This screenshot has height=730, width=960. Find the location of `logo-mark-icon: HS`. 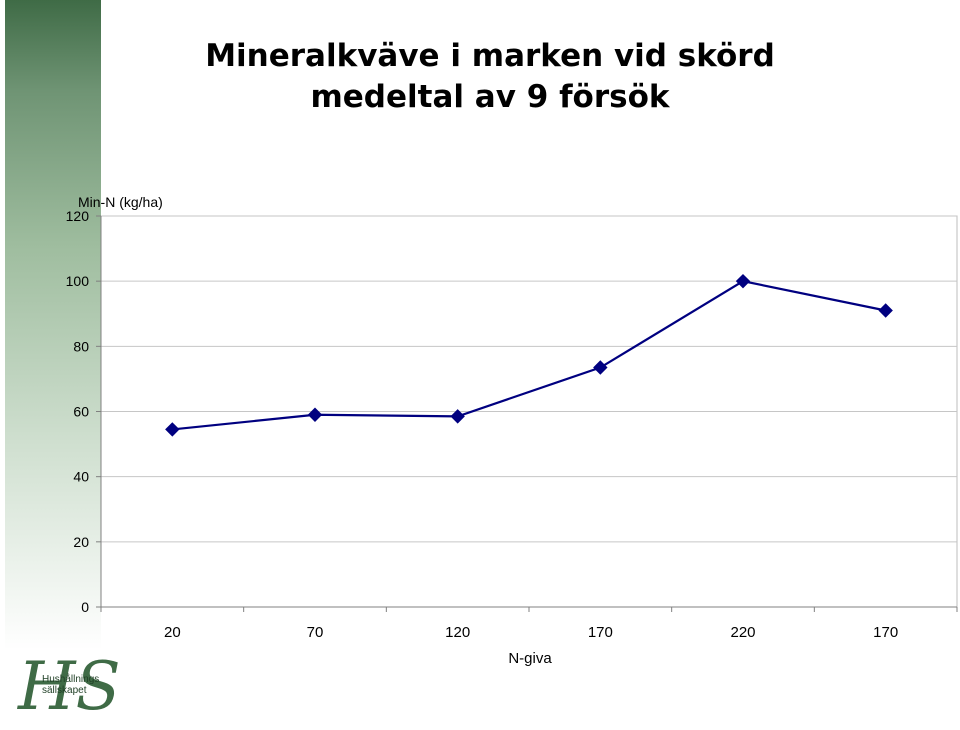

logo-mark-icon: HS is located at coordinates (69, 686).